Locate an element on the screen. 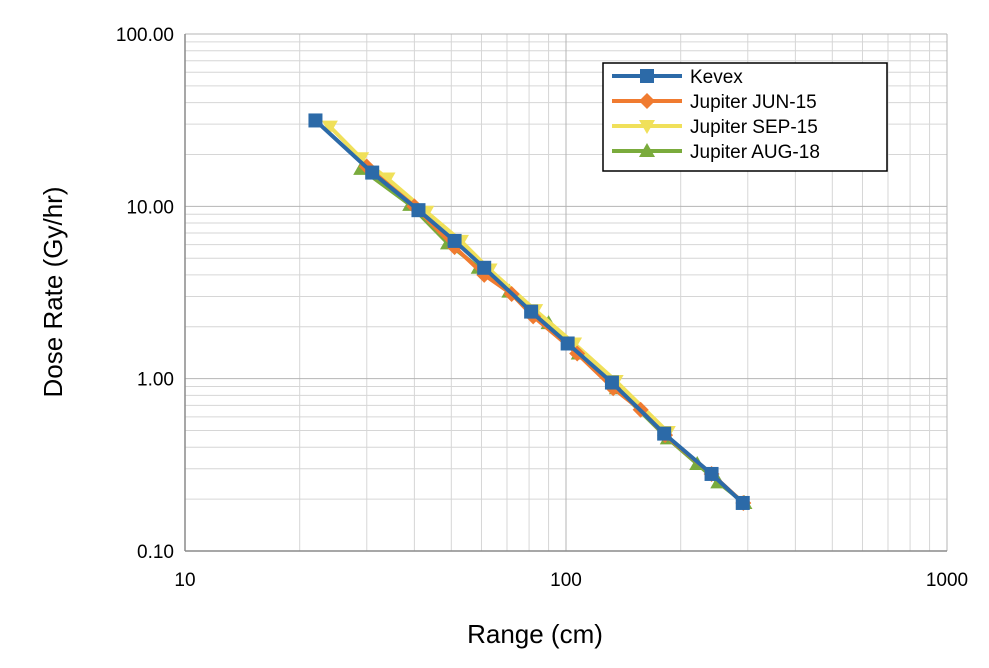  y-tick-label: 1.00 is located at coordinates (155, 380).